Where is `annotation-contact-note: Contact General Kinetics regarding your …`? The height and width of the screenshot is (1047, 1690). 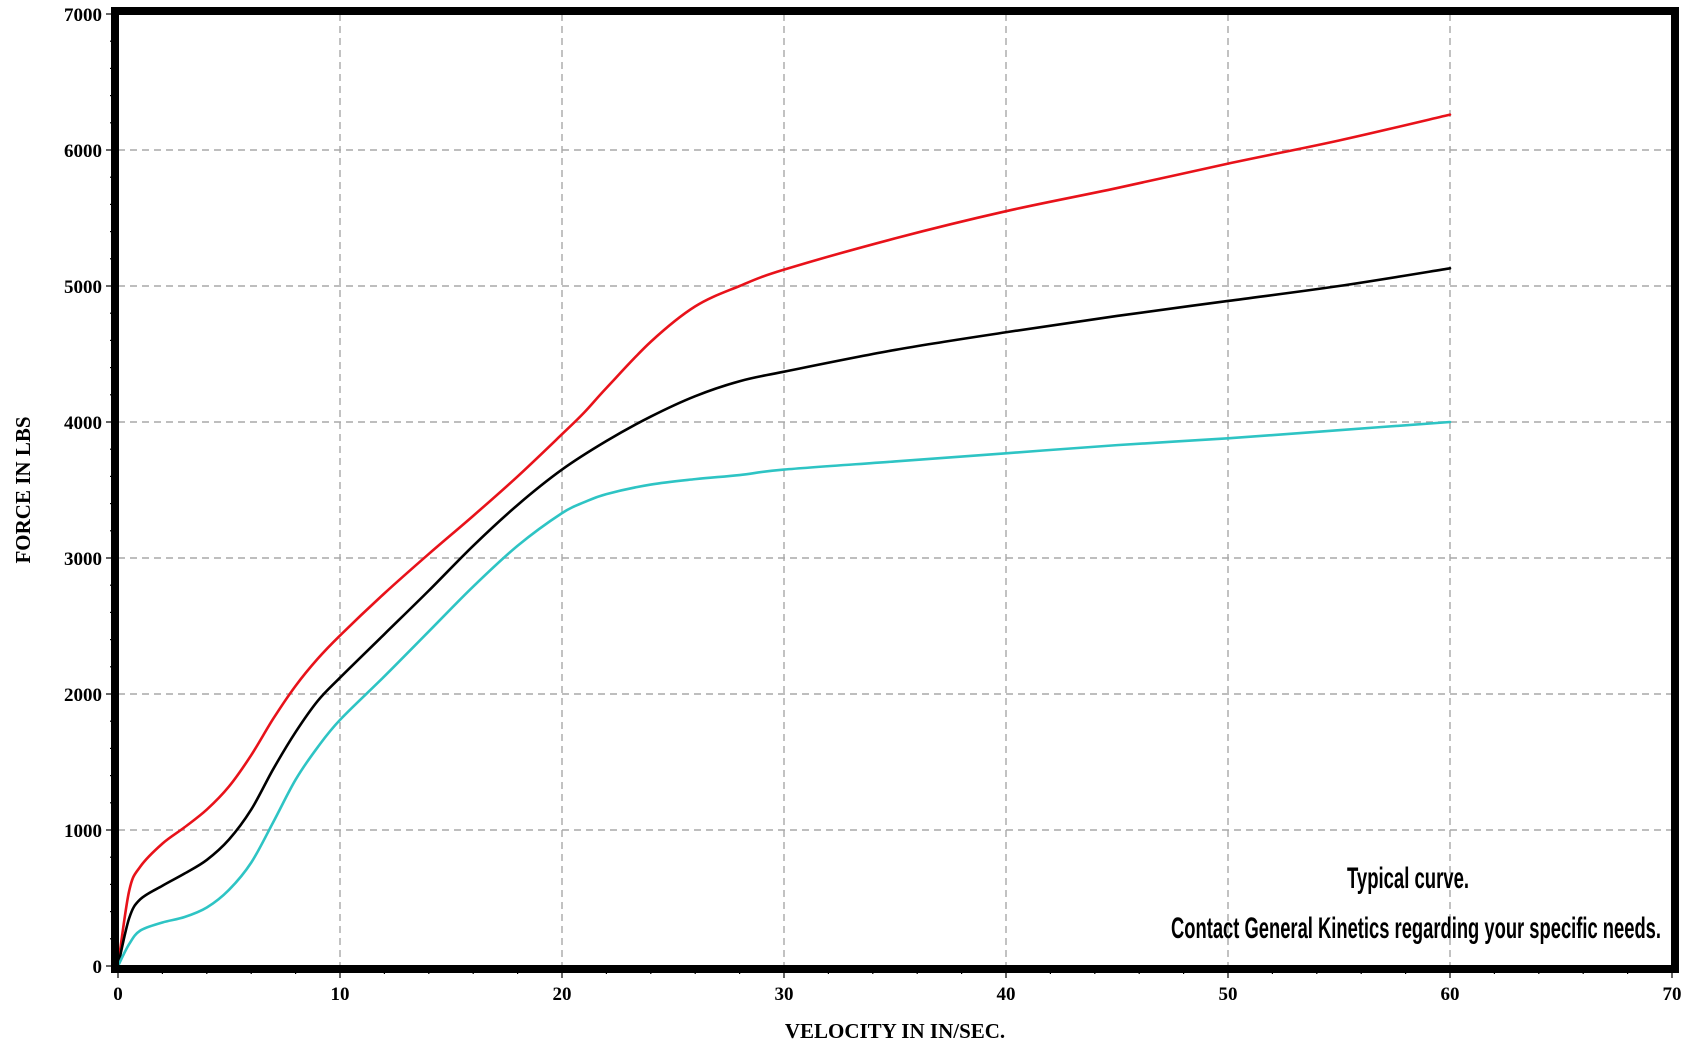 annotation-contact-note: Contact General Kinetics regarding your … is located at coordinates (1416, 928).